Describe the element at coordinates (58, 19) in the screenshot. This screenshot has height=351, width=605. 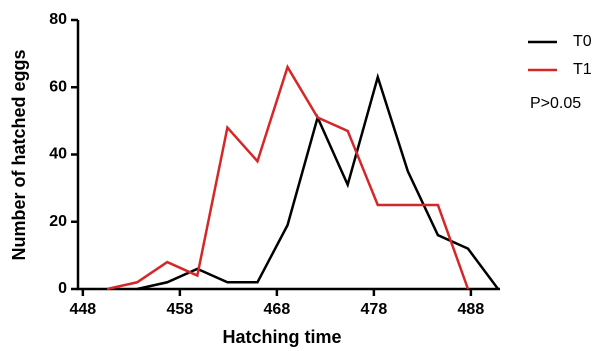
I see `y-tick-label: 80` at that location.